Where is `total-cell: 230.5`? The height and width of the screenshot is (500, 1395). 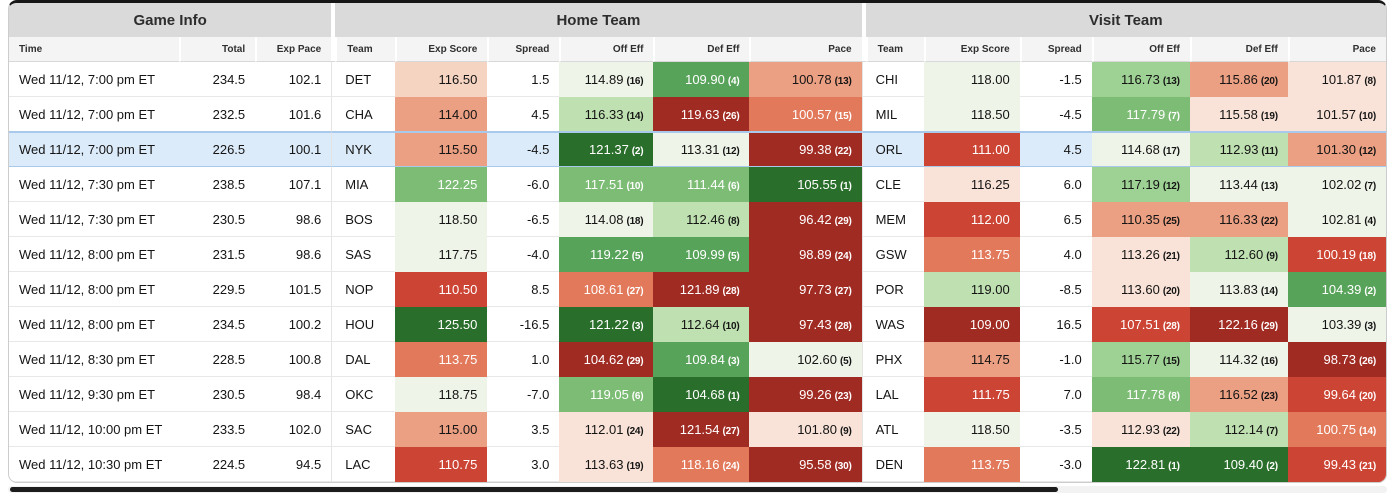
total-cell: 230.5 is located at coordinates (217, 394).